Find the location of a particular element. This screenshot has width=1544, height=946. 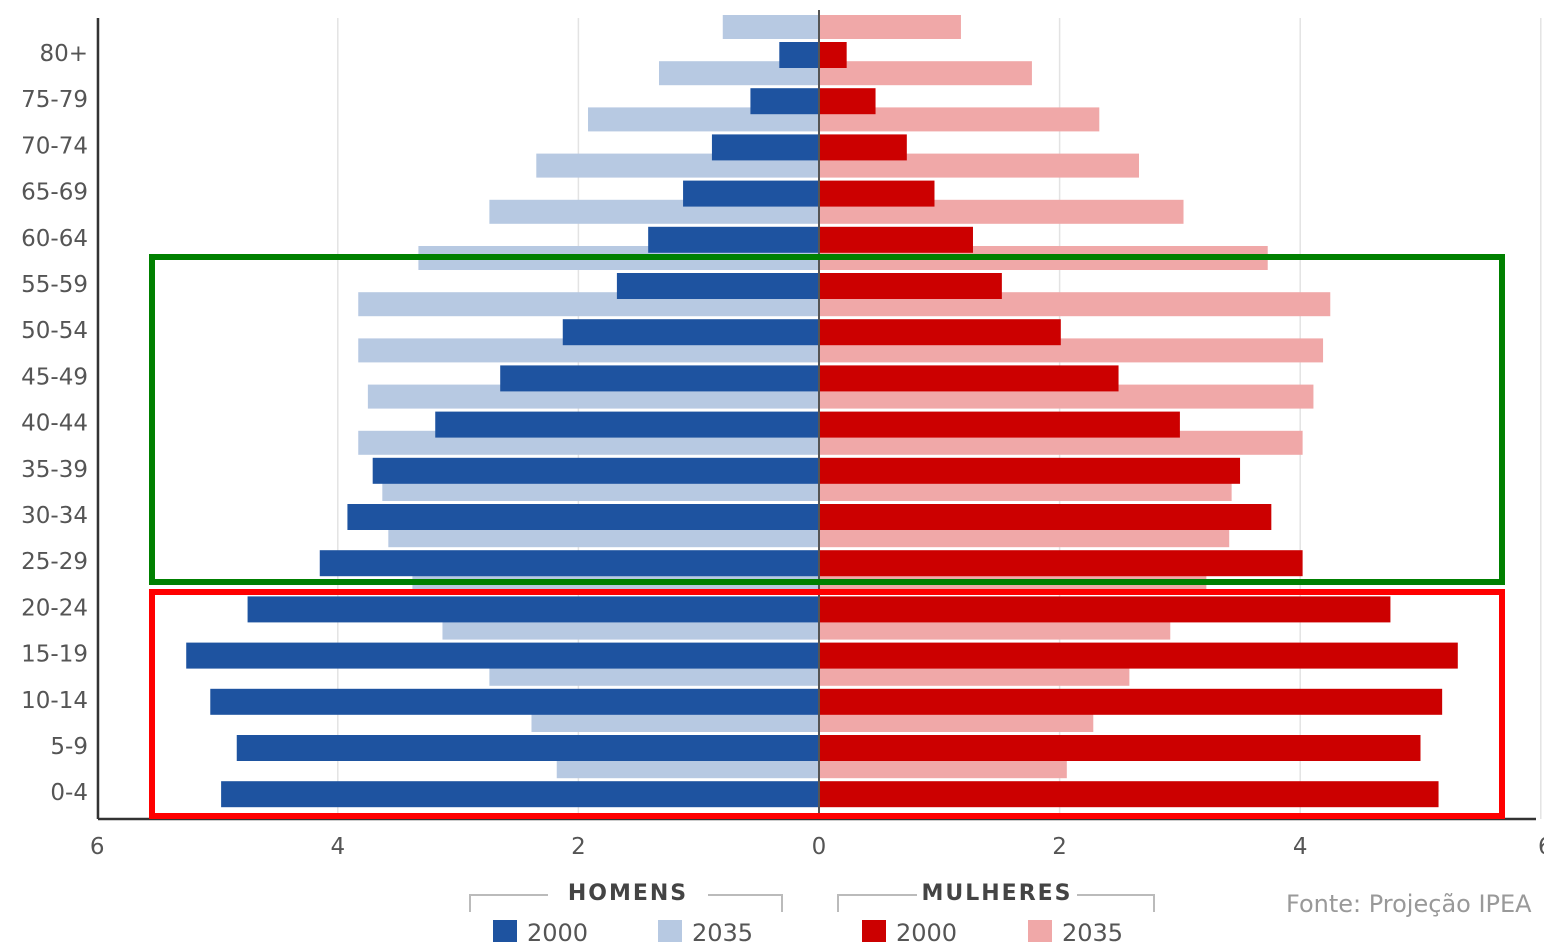

bar-homens-2000-80+ is located at coordinates (799, 55).